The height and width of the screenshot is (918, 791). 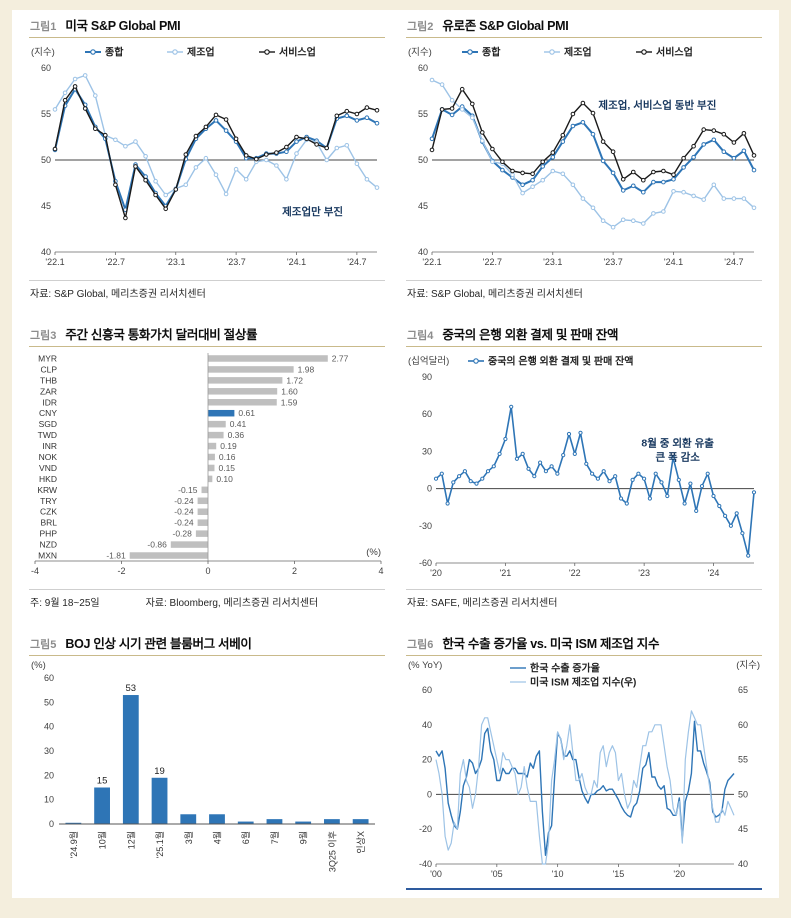 I want to click on svg-text: MXN, so click(x=47, y=556).